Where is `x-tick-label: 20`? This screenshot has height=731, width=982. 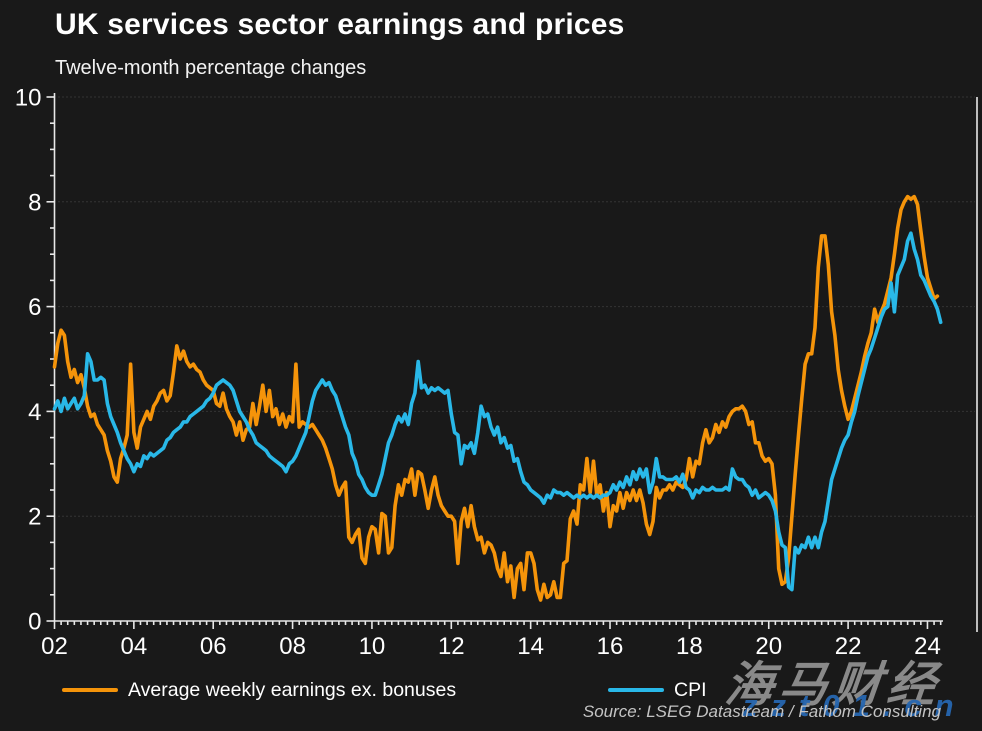 x-tick-label: 20 is located at coordinates (768, 646).